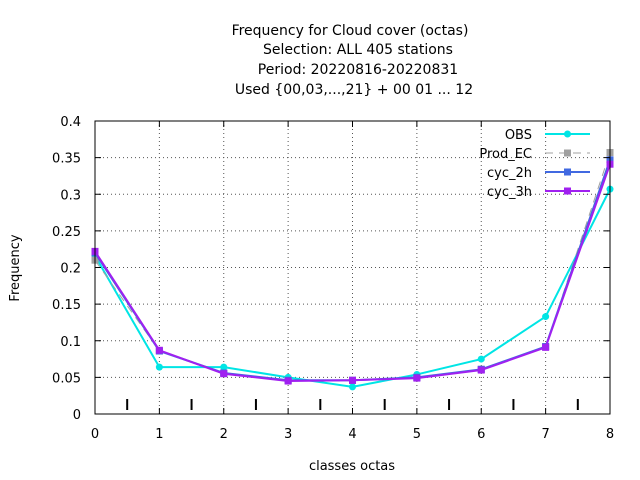  What do you see at coordinates (70, 269) in the screenshot?
I see `y-tick-label: 0.2` at bounding box center [70, 269].